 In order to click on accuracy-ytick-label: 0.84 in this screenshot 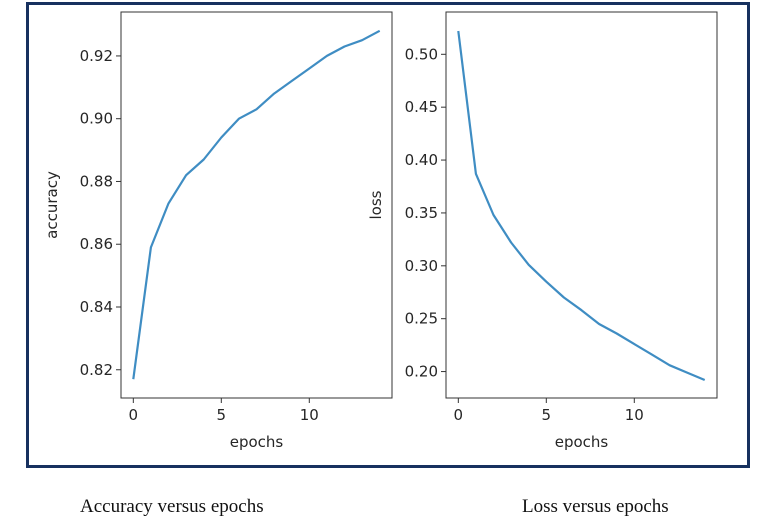, I will do `click(96, 307)`.